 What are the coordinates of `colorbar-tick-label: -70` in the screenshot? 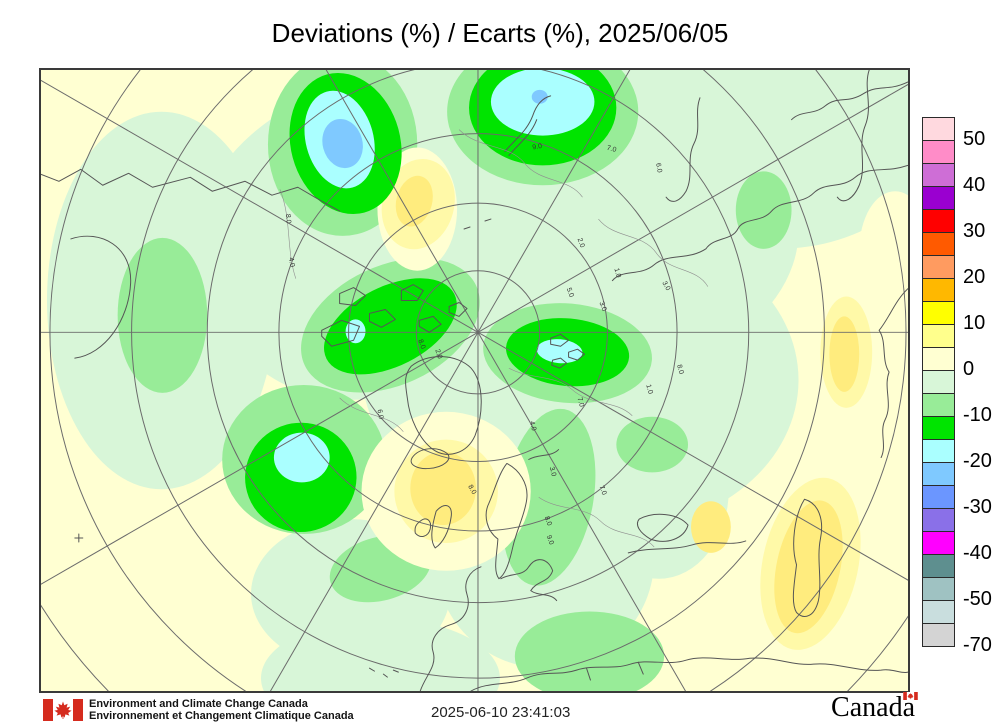 It's located at (977, 645).